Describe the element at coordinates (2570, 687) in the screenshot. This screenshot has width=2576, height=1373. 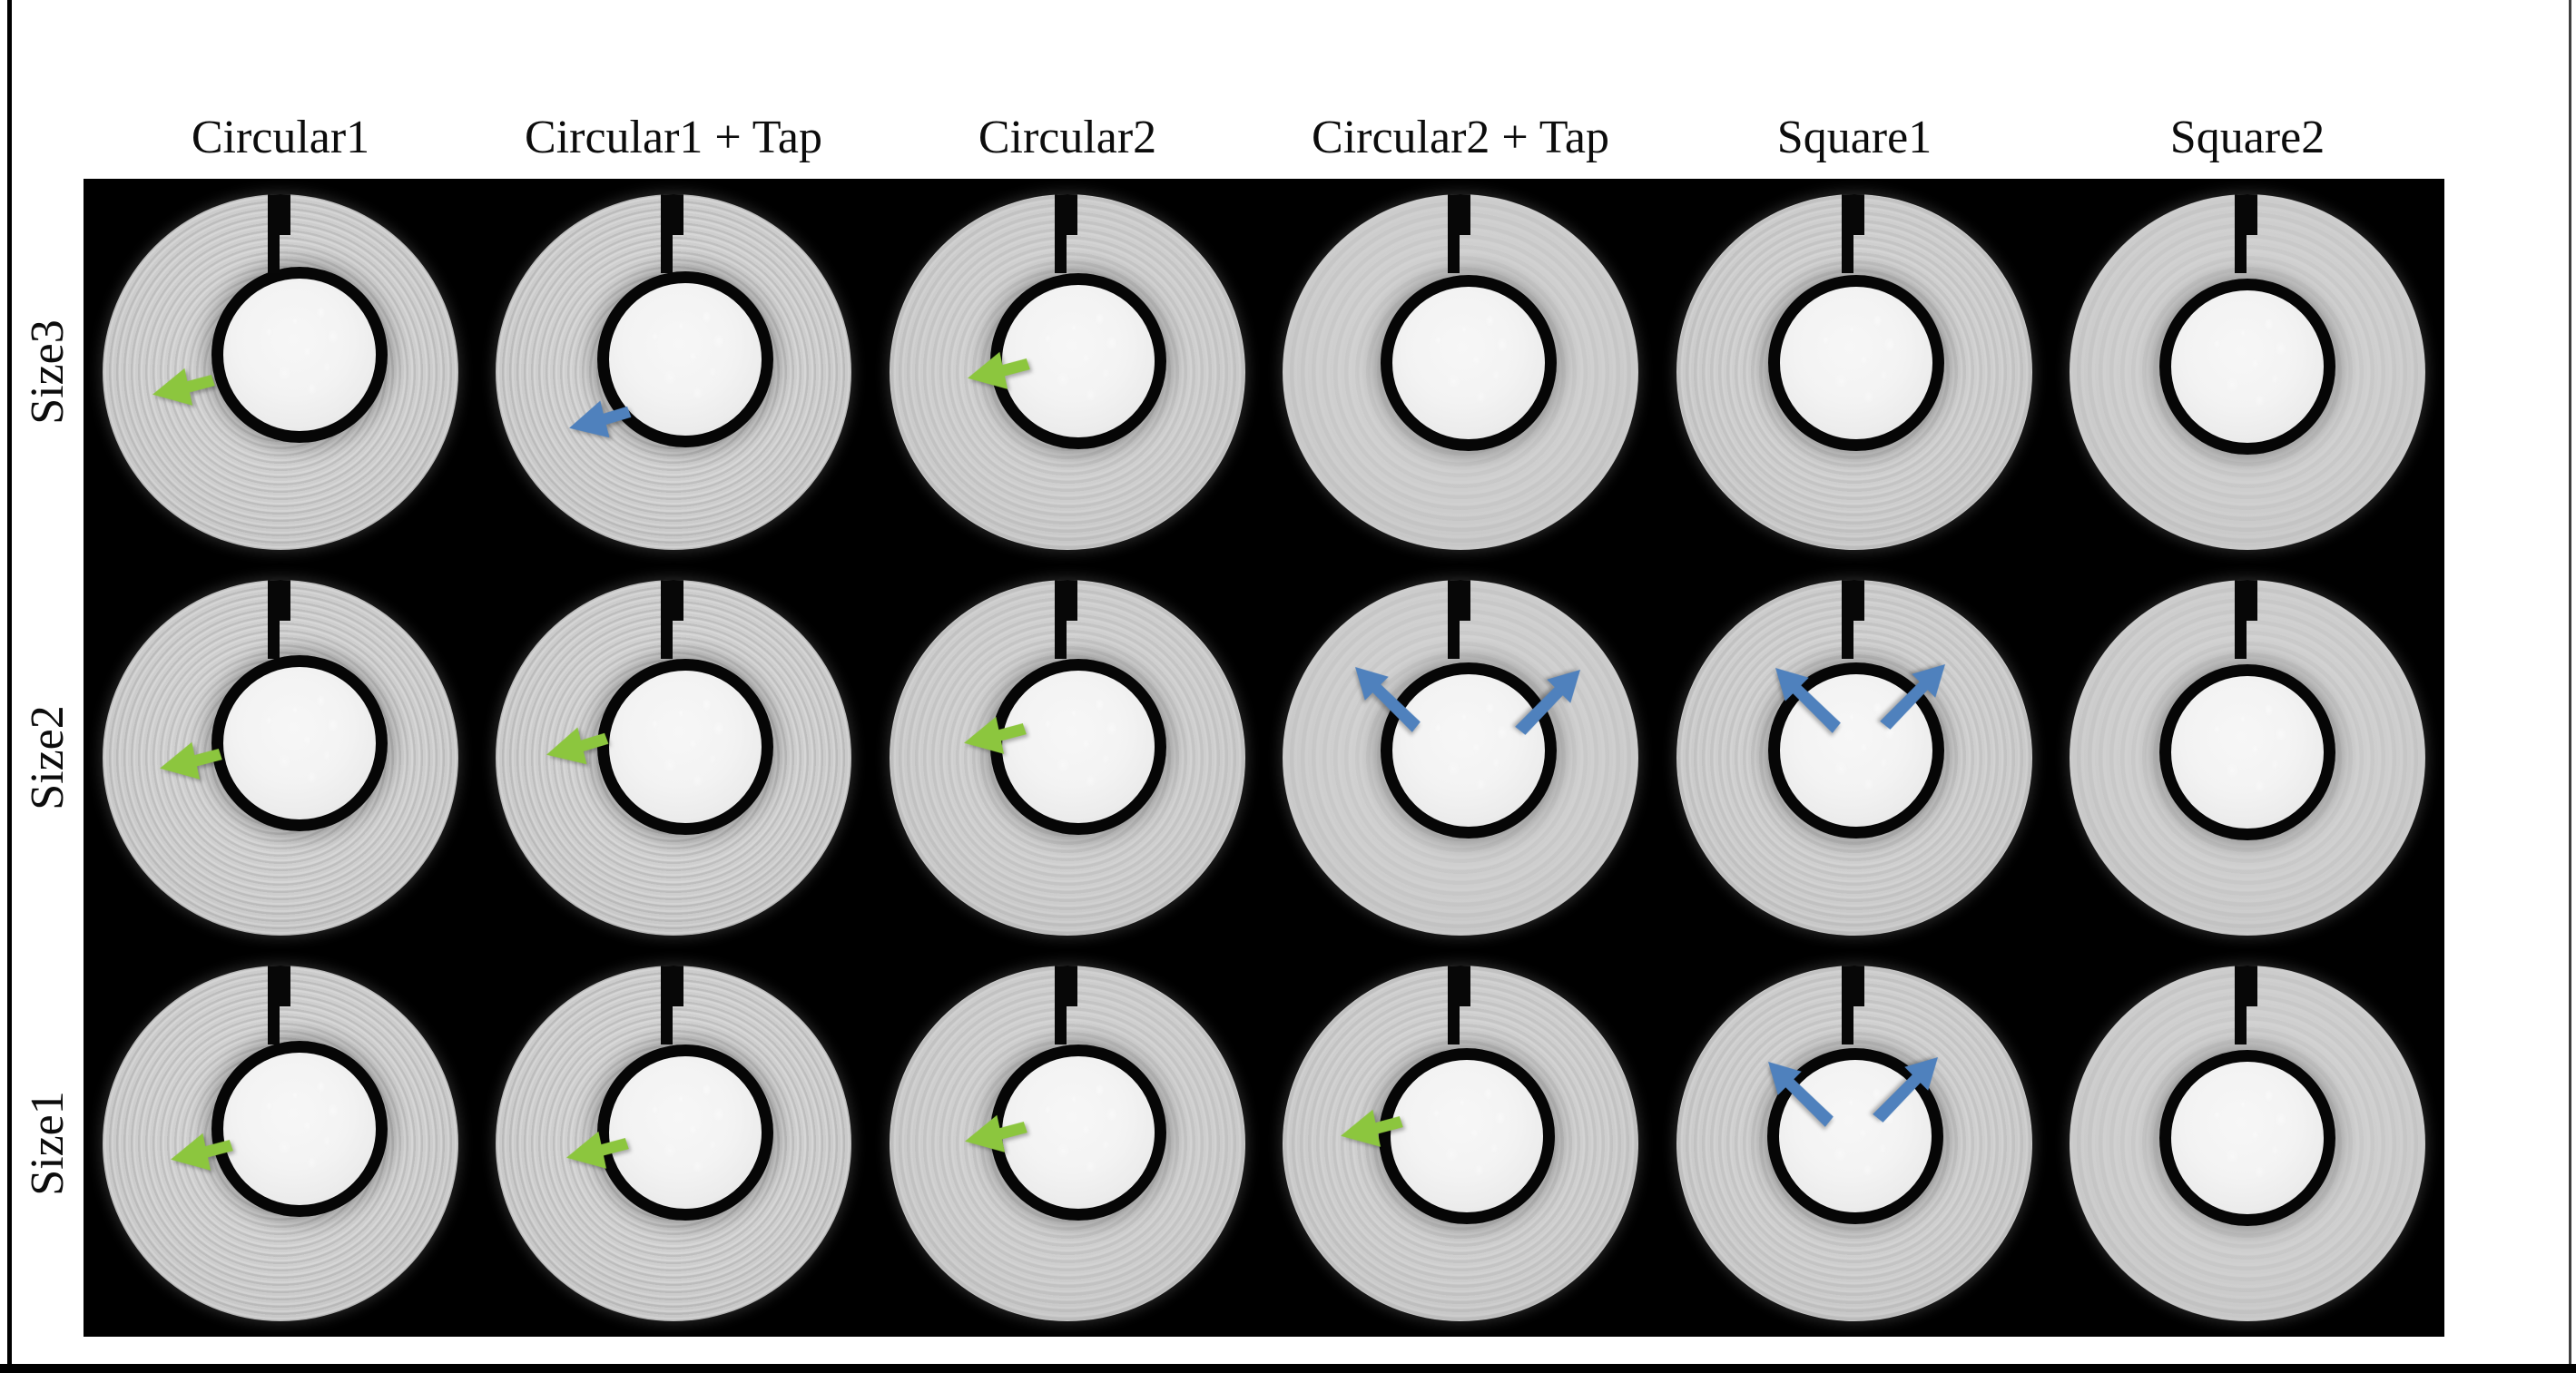
I see `figure-border-right` at that location.